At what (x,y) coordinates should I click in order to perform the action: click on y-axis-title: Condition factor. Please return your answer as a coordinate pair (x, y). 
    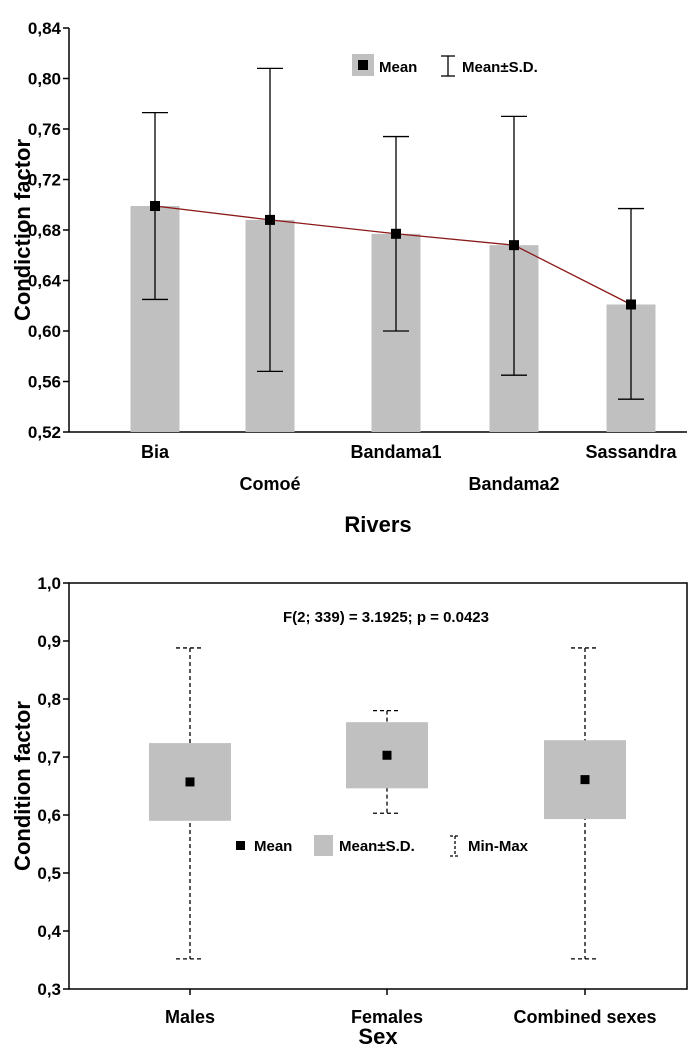
    Looking at the image, I should click on (22, 786).